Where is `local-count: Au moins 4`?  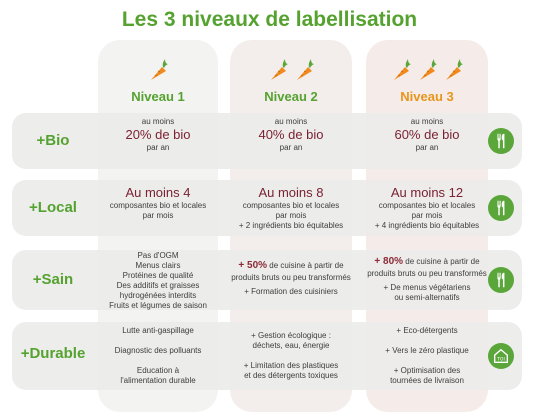
local-count: Au moins 4 is located at coordinates (158, 192).